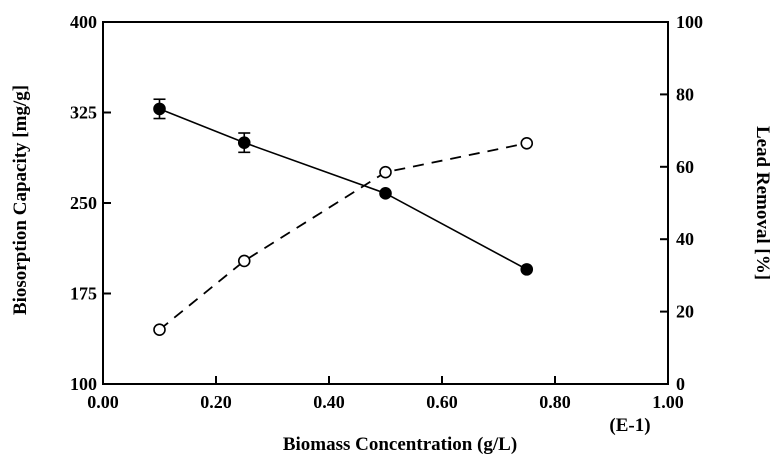 This screenshot has width=770, height=456. I want to click on x-tick-label: 0.60, so click(442, 402).